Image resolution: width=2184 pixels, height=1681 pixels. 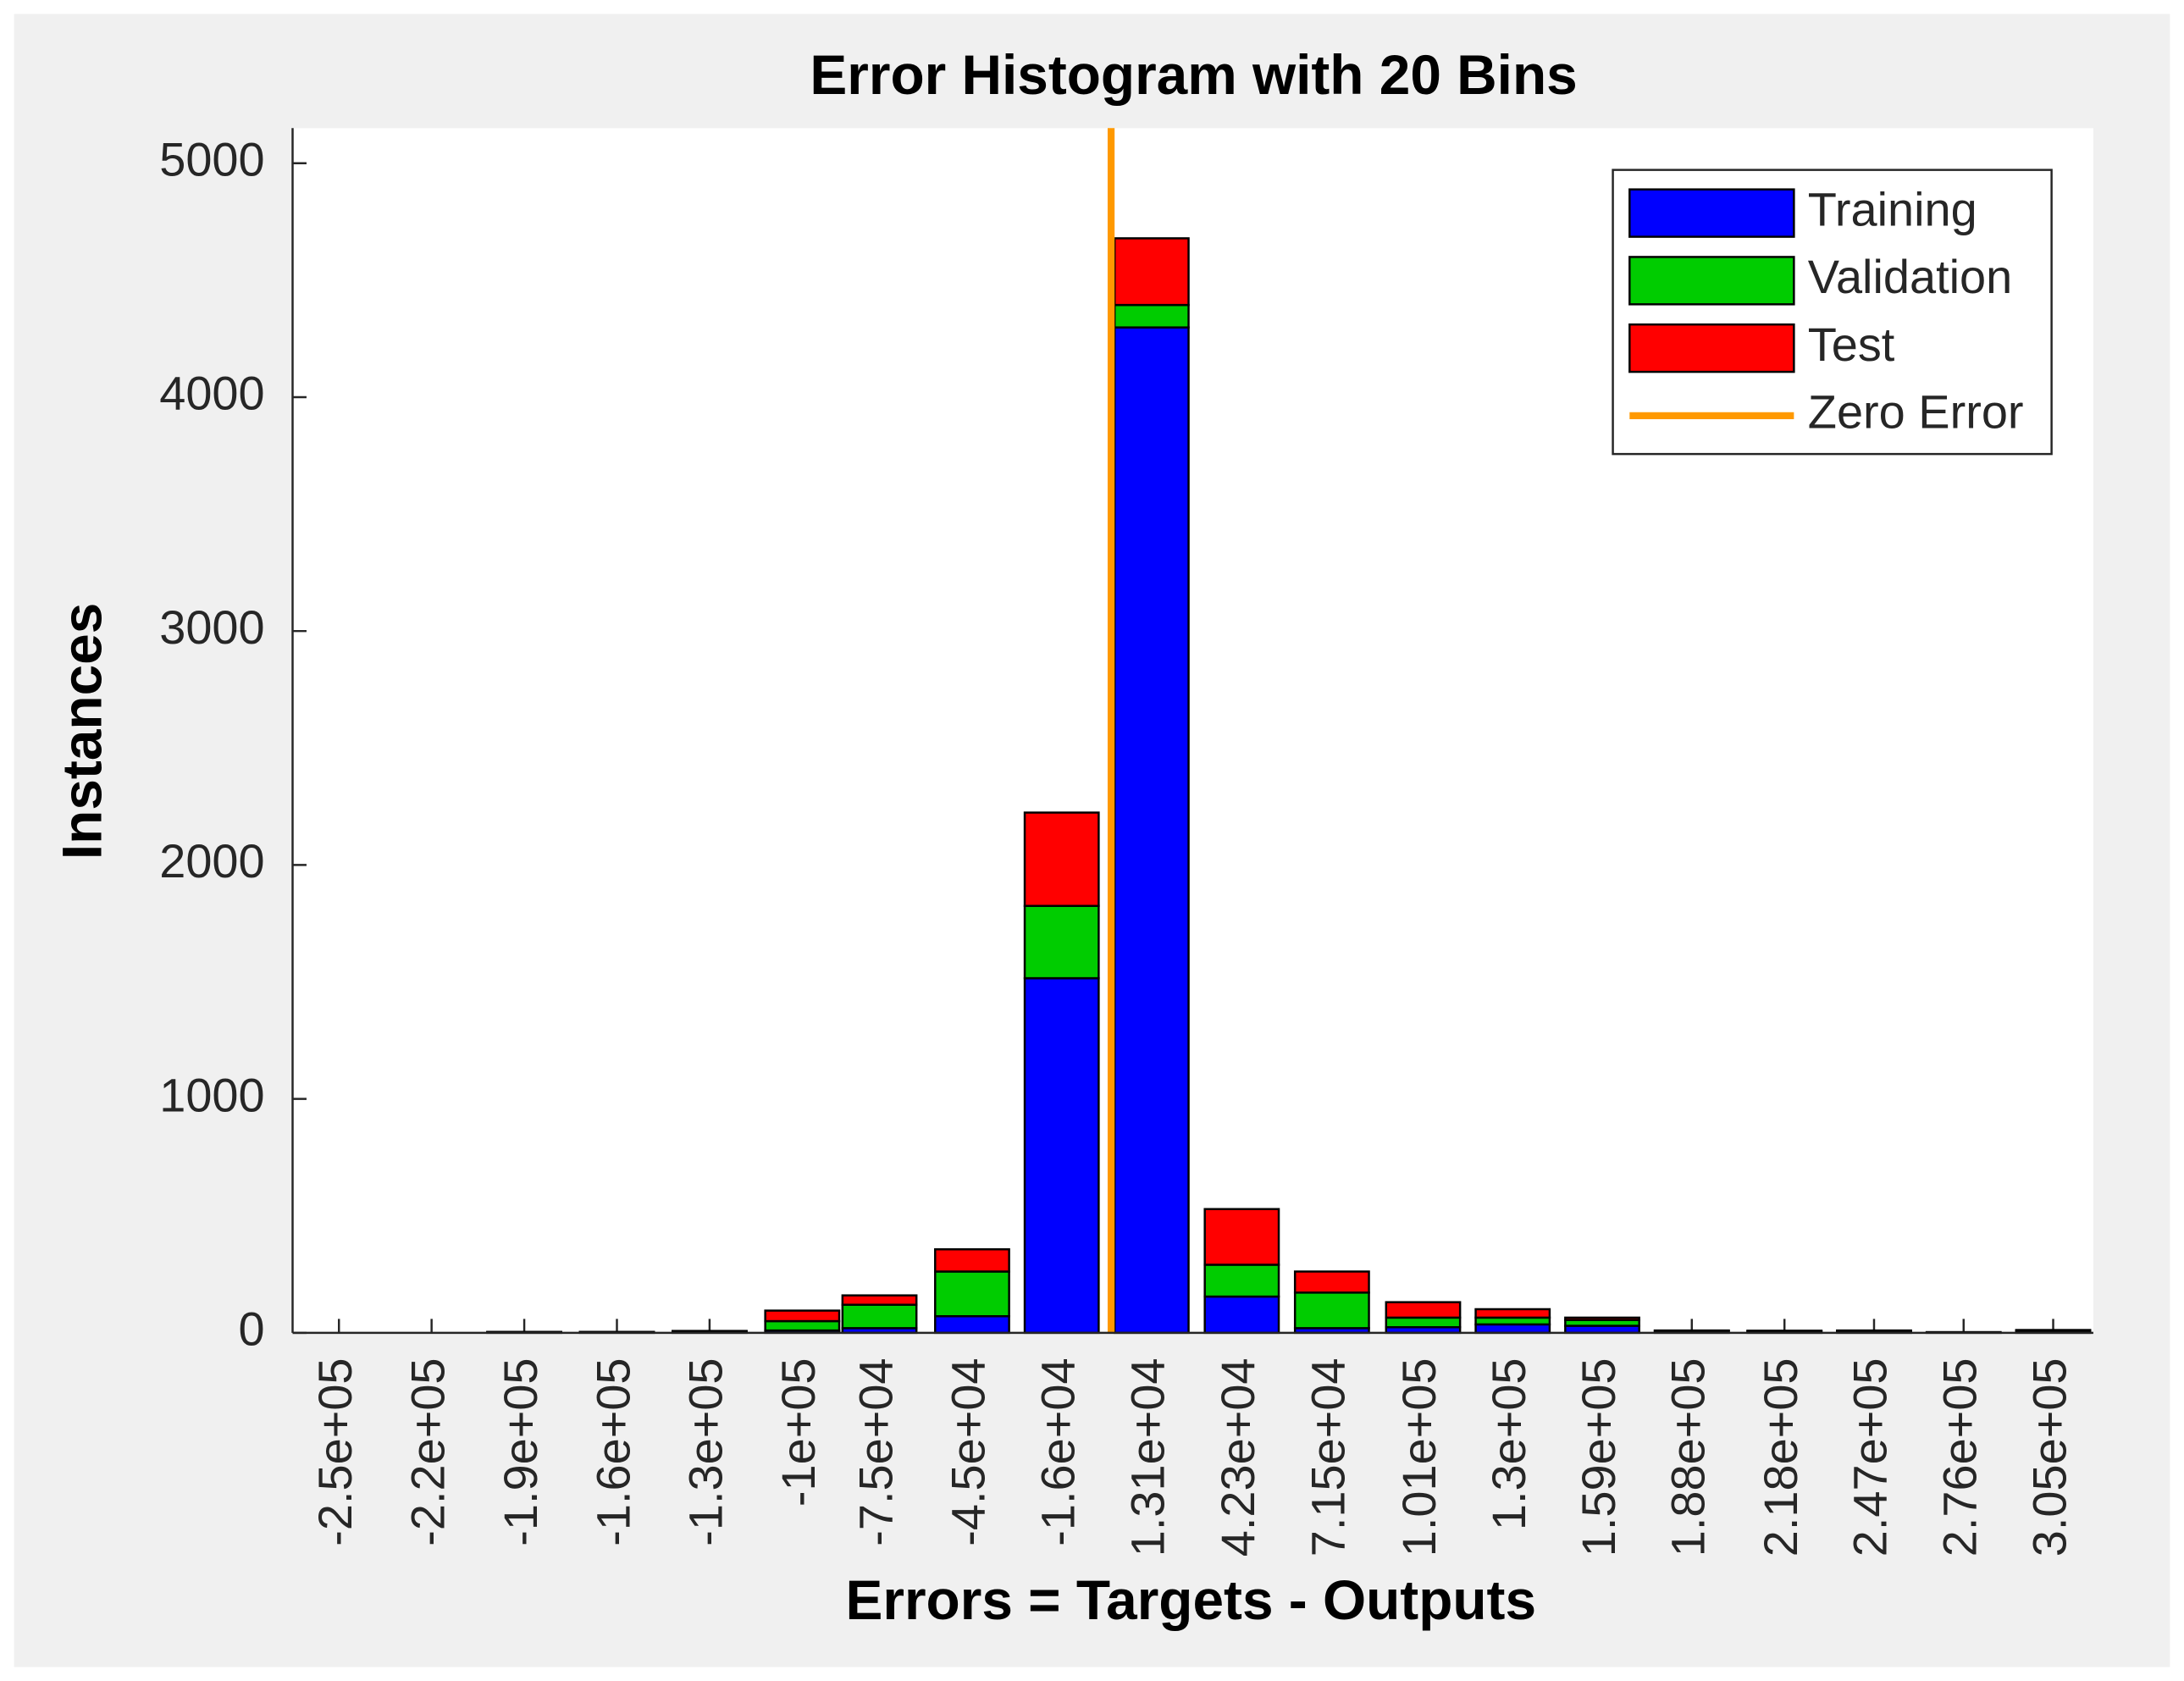 What do you see at coordinates (1892, 209) in the screenshot?
I see `legend-label: Training` at bounding box center [1892, 209].